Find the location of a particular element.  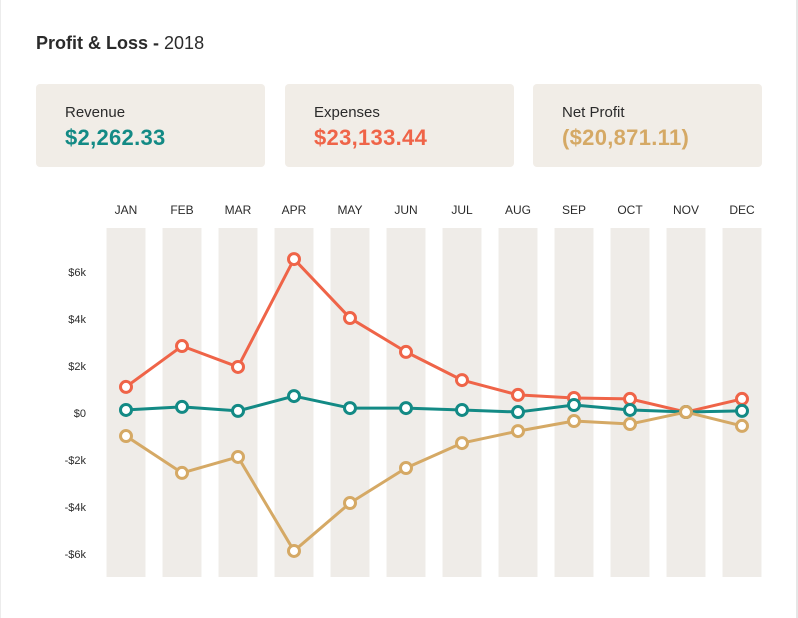

revenue-line is located at coordinates (434, 404).